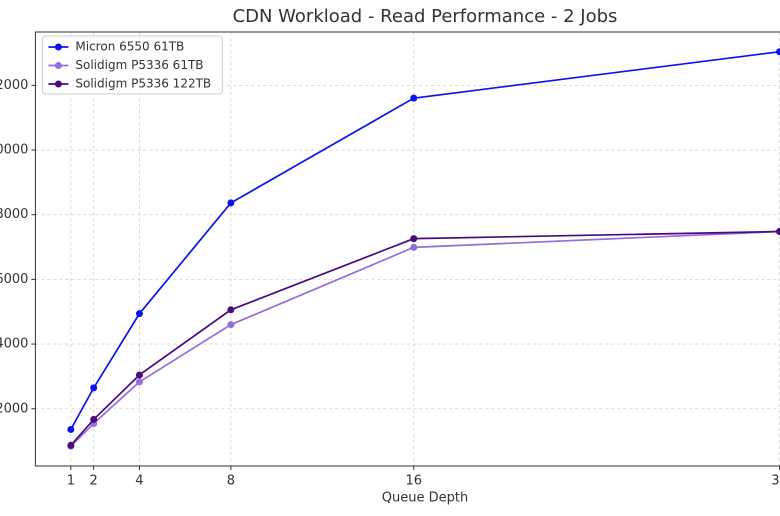 This screenshot has width=780, height=516. I want to click on x-tick-label: 8, so click(231, 481).